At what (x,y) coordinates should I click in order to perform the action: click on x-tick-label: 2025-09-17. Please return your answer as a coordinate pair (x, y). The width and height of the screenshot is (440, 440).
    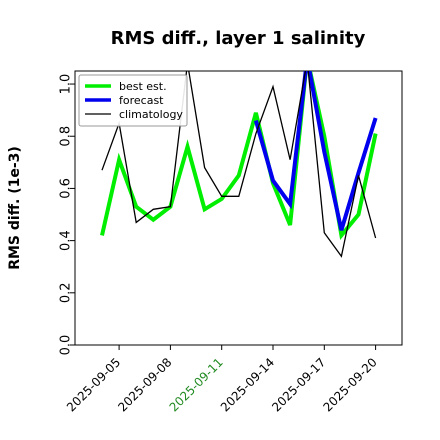
    Looking at the image, I should click on (298, 384).